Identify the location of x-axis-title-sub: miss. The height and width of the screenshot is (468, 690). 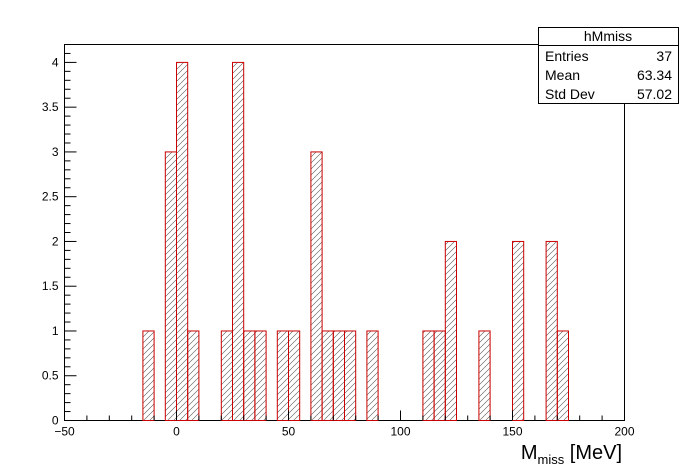
(550, 459).